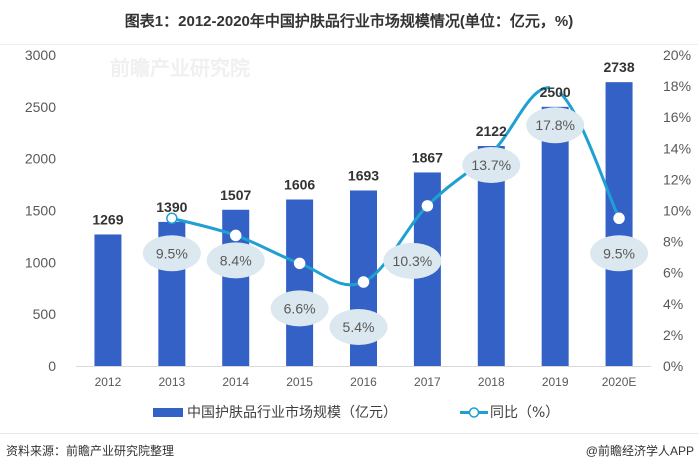 This screenshot has width=698, height=473. I want to click on bar-value-label: 1867, so click(427, 157).